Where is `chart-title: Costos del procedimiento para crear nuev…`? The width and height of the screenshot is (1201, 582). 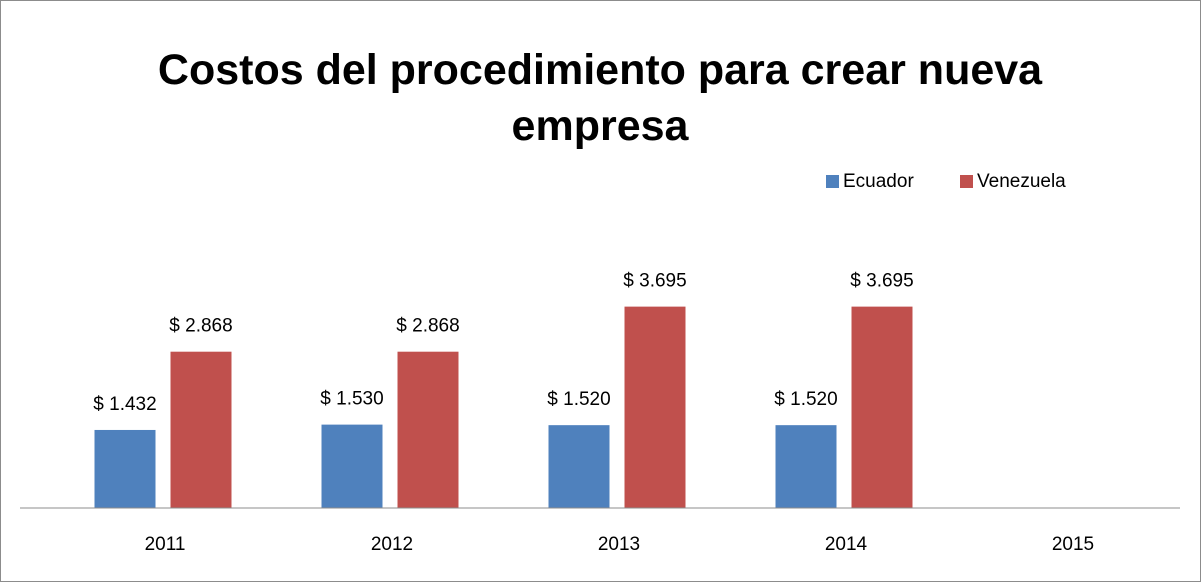
chart-title: Costos del procedimiento para crear nuev… is located at coordinates (600, 98).